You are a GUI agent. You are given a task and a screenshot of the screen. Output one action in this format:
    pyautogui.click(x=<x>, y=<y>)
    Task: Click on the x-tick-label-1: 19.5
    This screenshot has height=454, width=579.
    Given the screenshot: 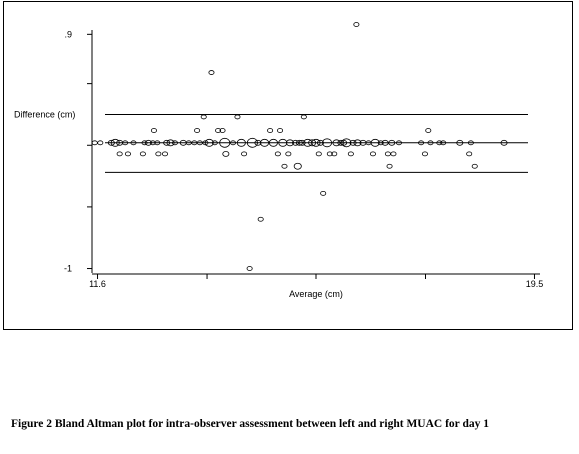 What is the action you would take?
    pyautogui.click(x=535, y=284)
    